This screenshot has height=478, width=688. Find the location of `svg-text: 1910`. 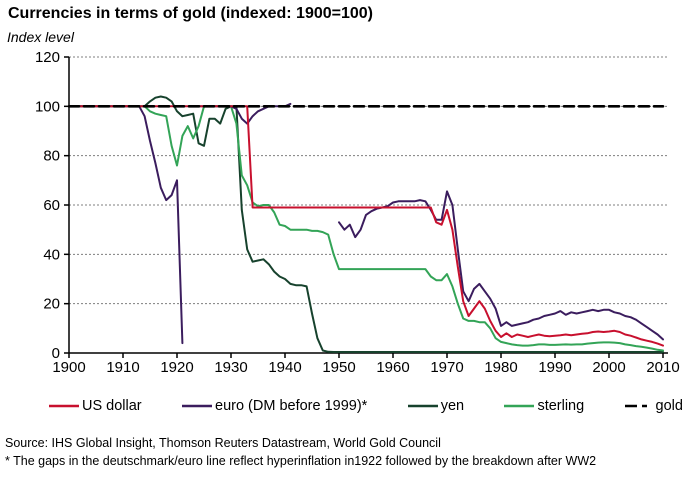

svg-text: 1910 is located at coordinates (122, 367).